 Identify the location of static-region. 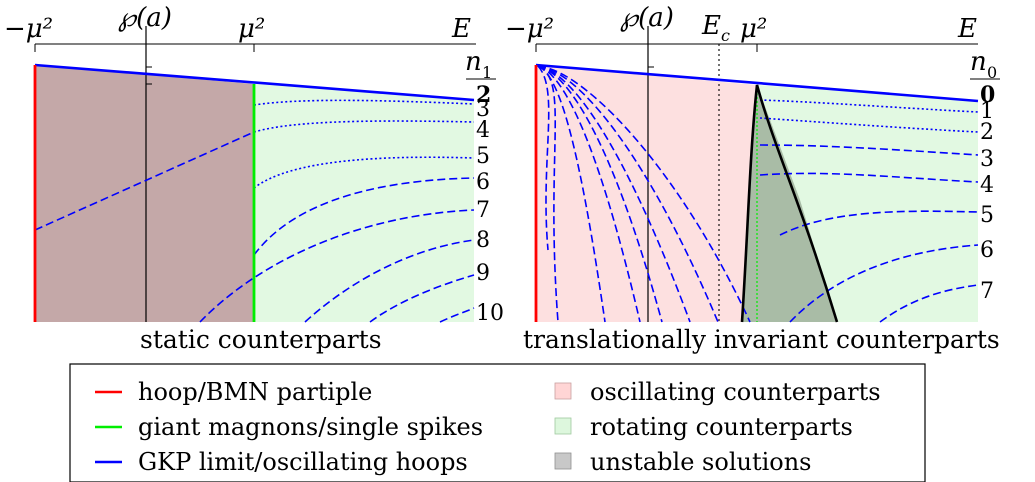
(144, 193).